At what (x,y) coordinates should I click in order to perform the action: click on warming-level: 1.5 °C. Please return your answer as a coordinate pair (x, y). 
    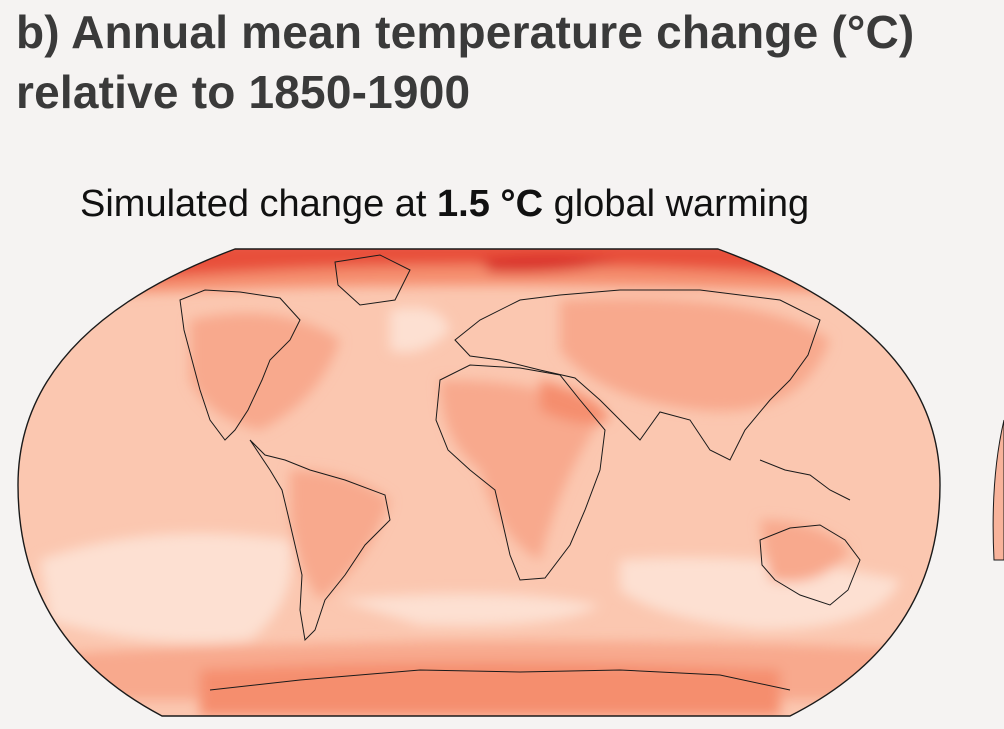
    Looking at the image, I should click on (490, 204).